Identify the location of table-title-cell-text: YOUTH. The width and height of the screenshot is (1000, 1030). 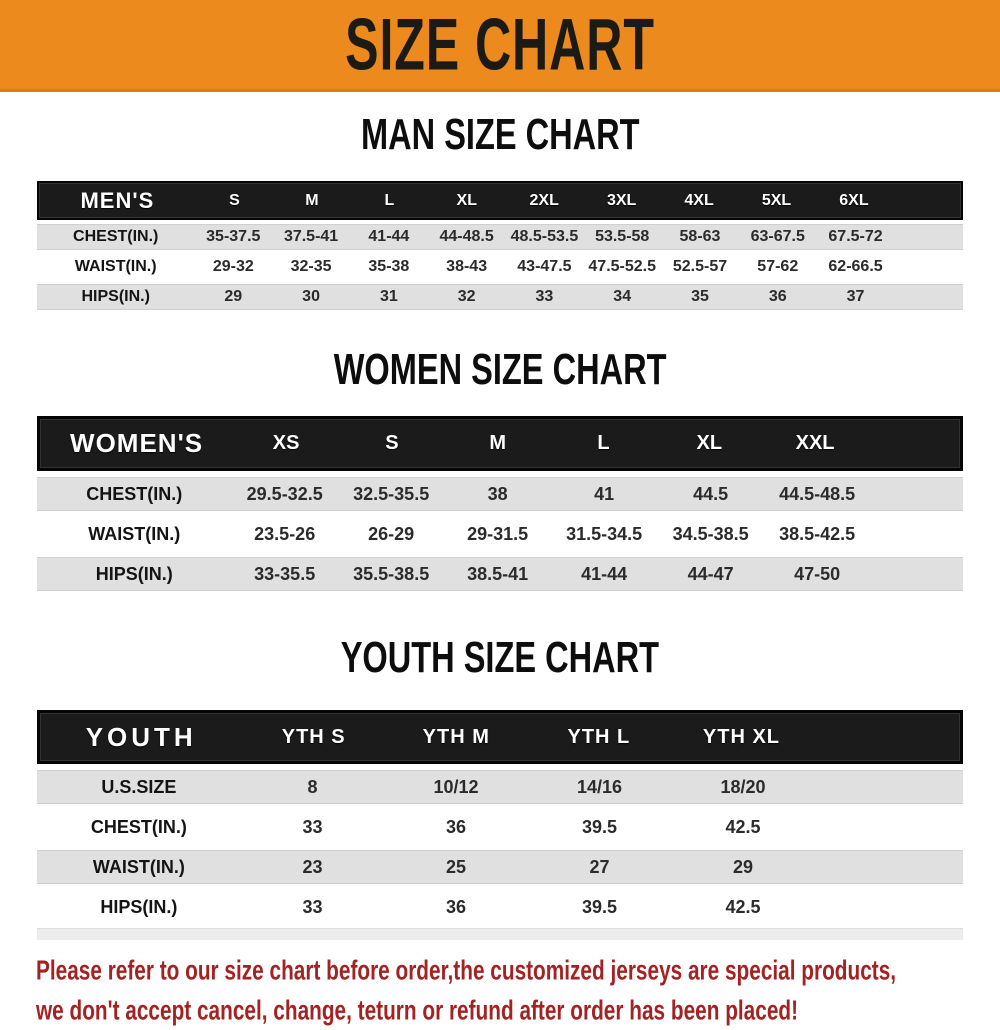
(141, 736).